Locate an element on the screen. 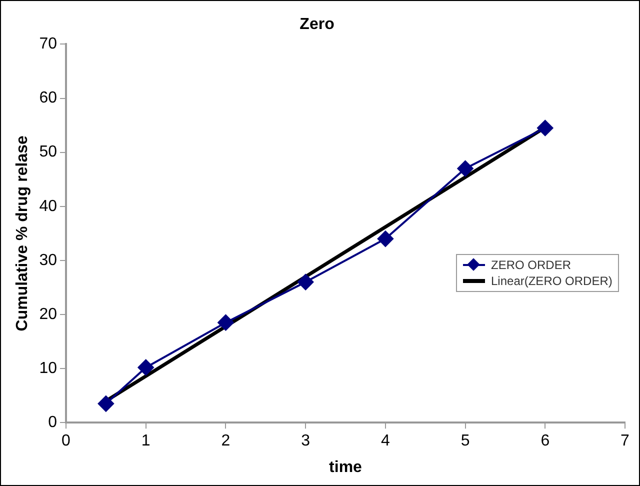  y-tick-label: 60 is located at coordinates (48, 98).